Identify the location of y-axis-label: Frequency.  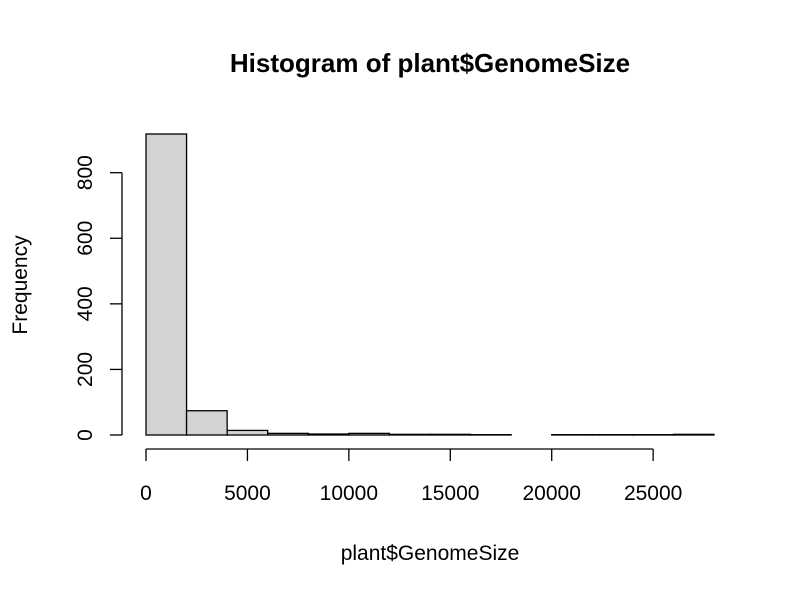
(20, 285).